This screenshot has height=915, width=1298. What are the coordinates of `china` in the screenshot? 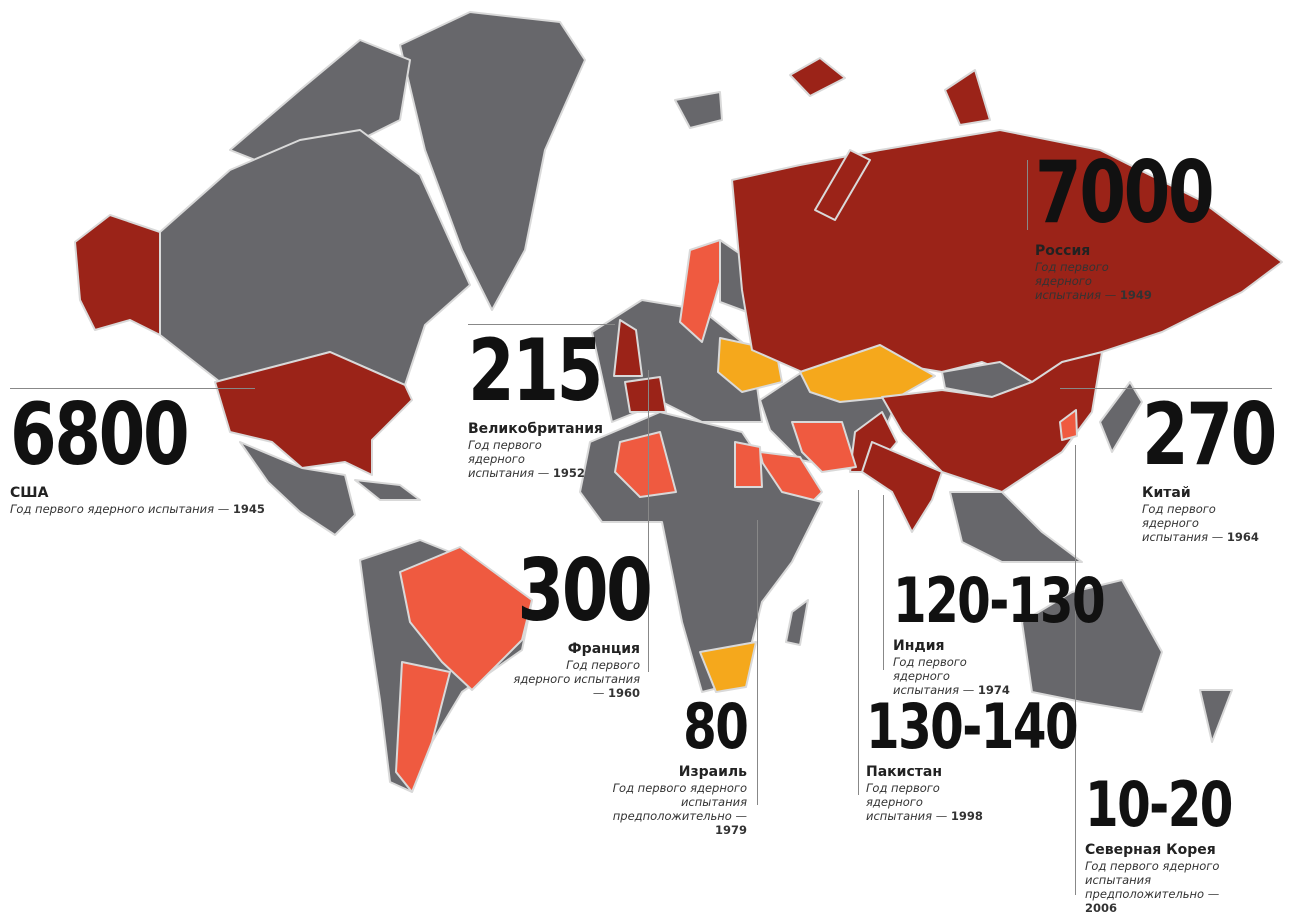 It's located at (992, 422).